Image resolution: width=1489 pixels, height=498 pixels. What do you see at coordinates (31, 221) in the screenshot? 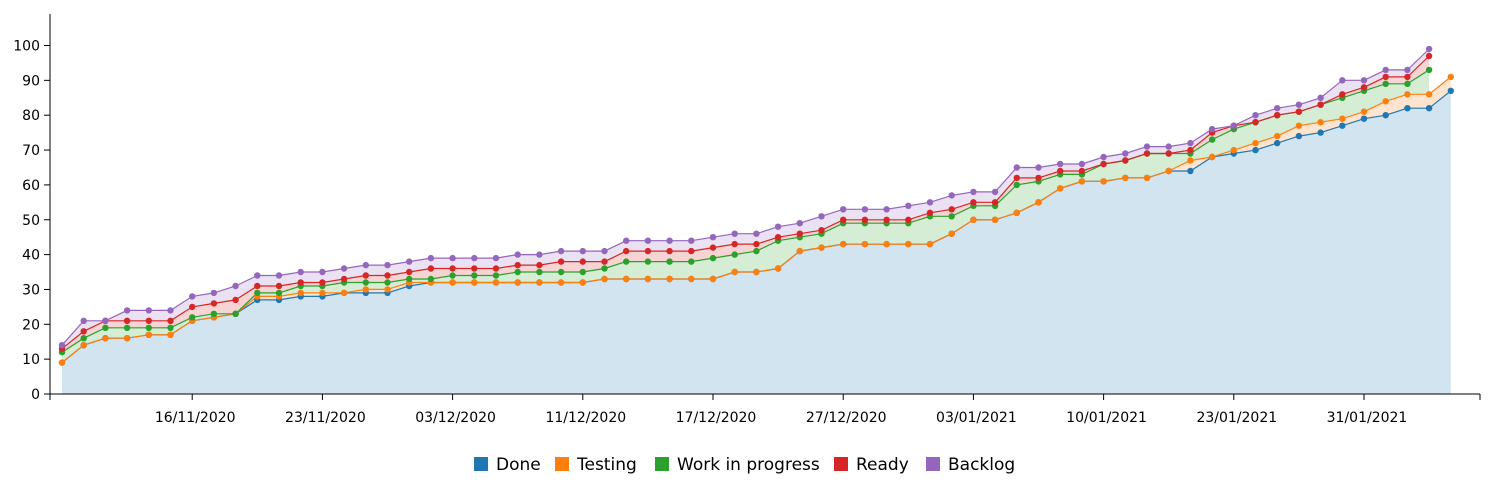
I see `y-tick-label: 50` at bounding box center [31, 221].